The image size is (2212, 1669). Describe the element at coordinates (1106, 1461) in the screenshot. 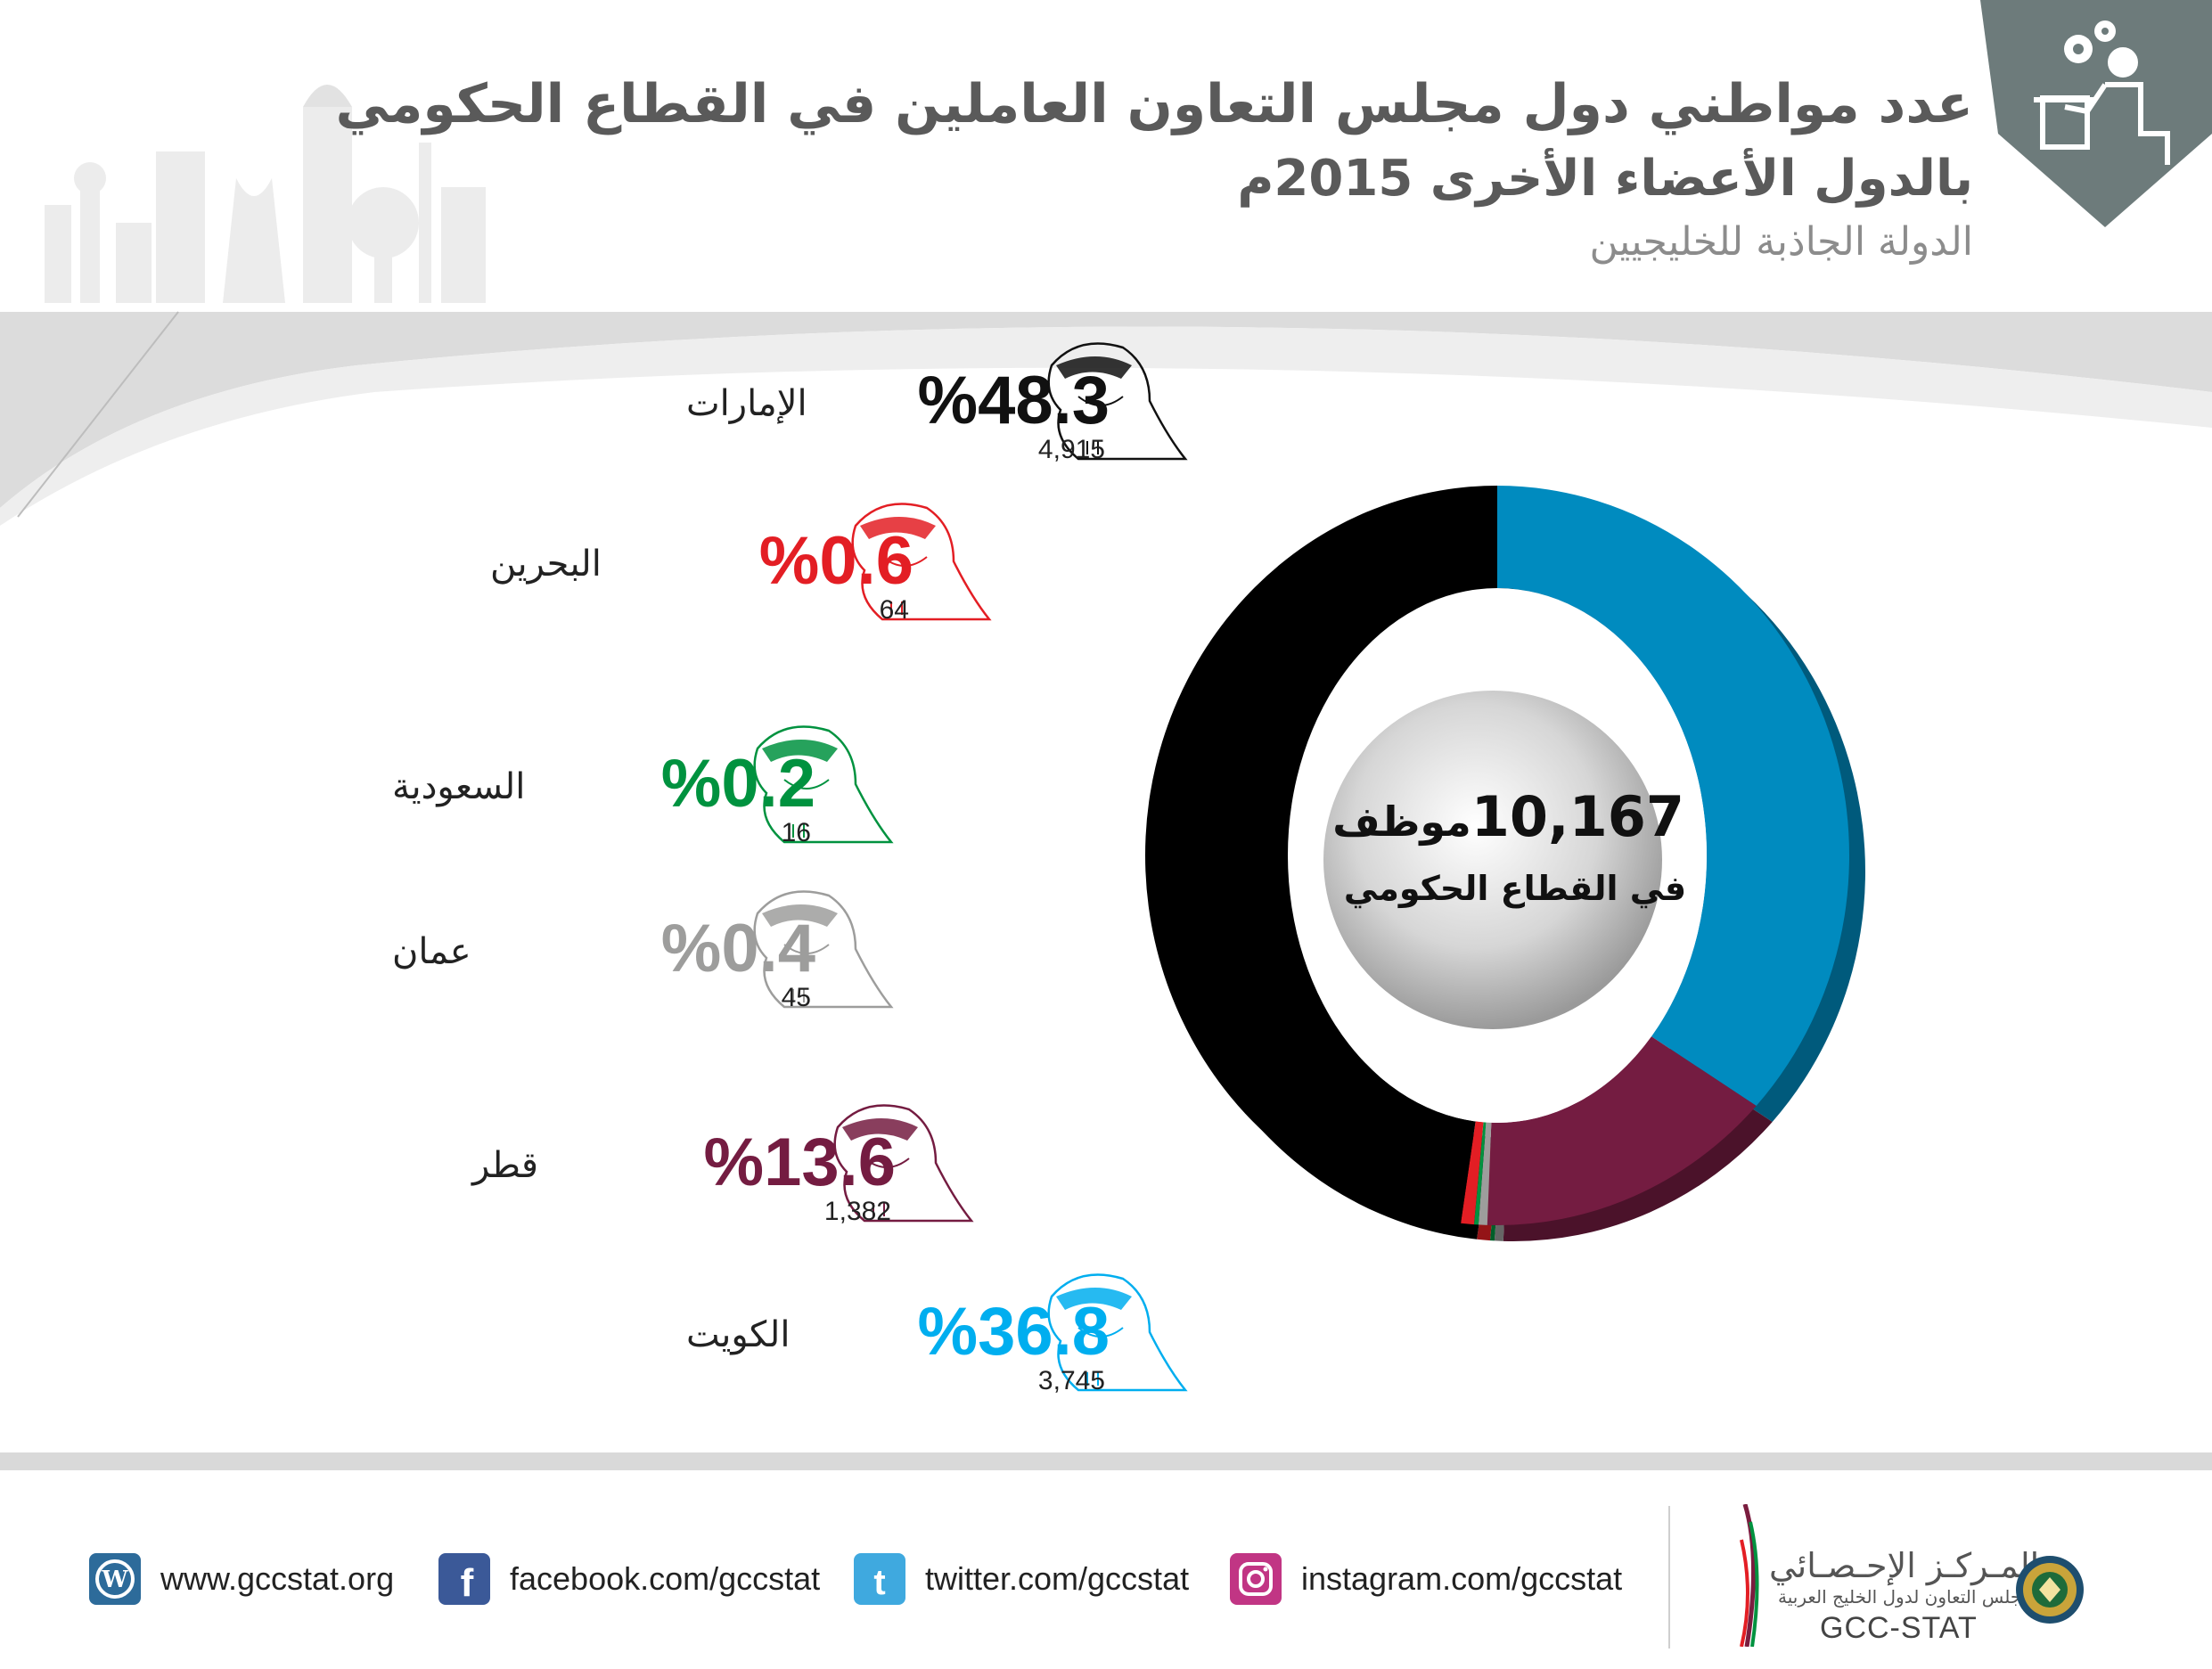

I see `footer-divider` at that location.